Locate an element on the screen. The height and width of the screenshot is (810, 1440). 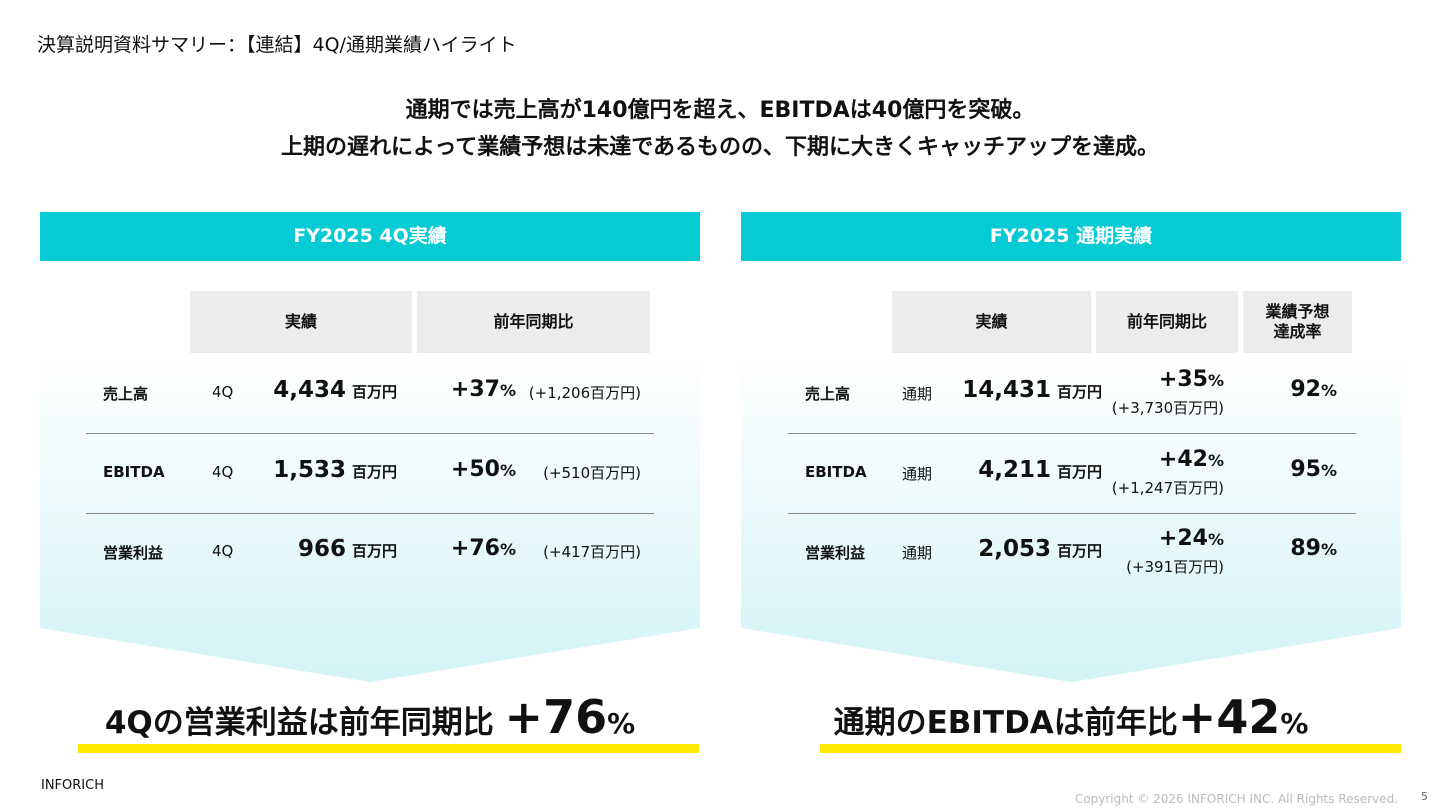
value: 1,533 百万円 is located at coordinates (335, 470).